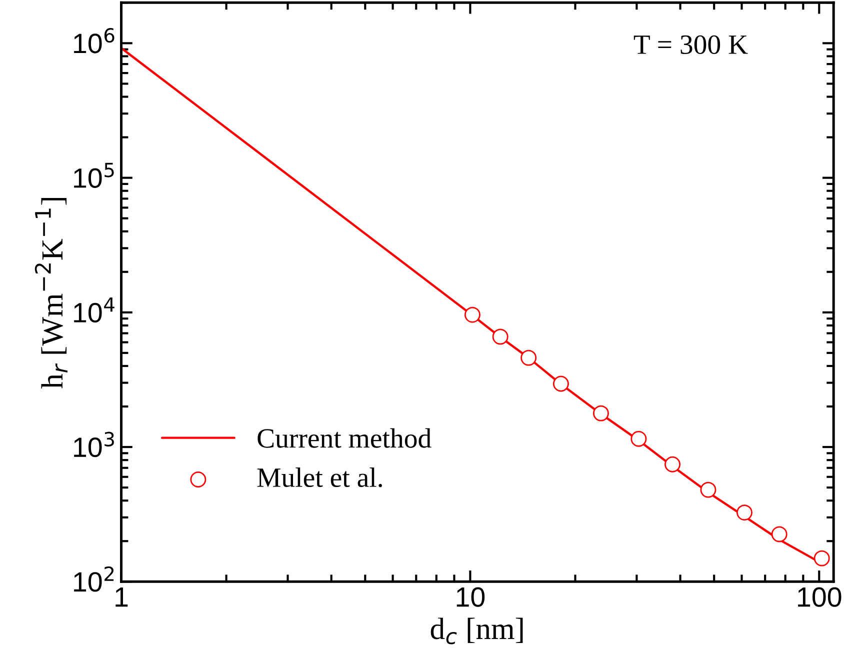 The height and width of the screenshot is (667, 848). I want to click on legend-label: Current method, so click(345, 438).